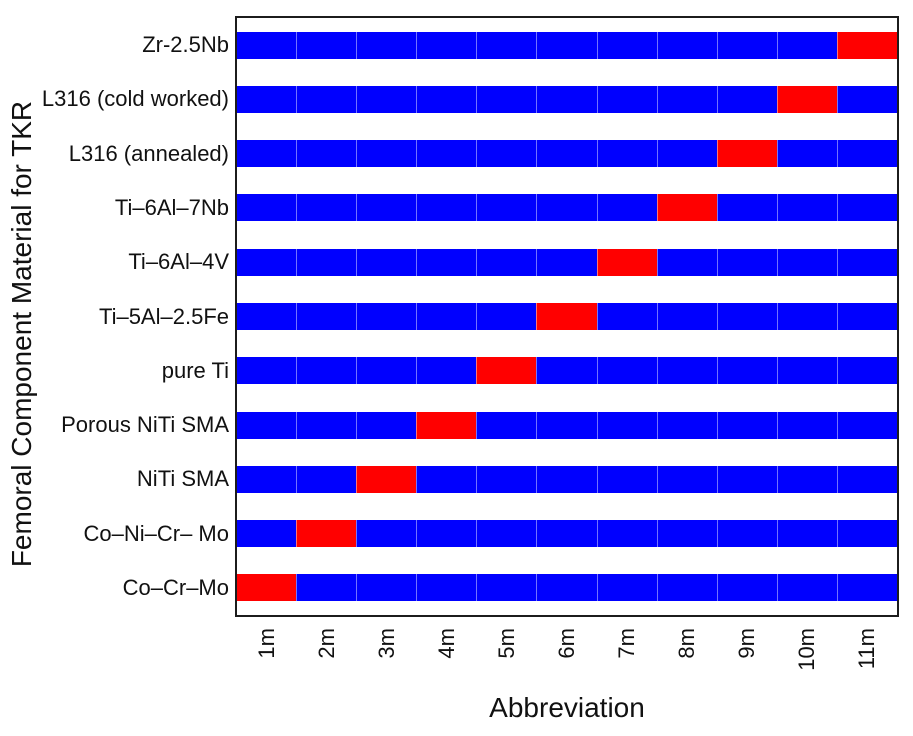 The width and height of the screenshot is (913, 736). What do you see at coordinates (266, 643) in the screenshot?
I see `x-tick-label: 1m` at bounding box center [266, 643].